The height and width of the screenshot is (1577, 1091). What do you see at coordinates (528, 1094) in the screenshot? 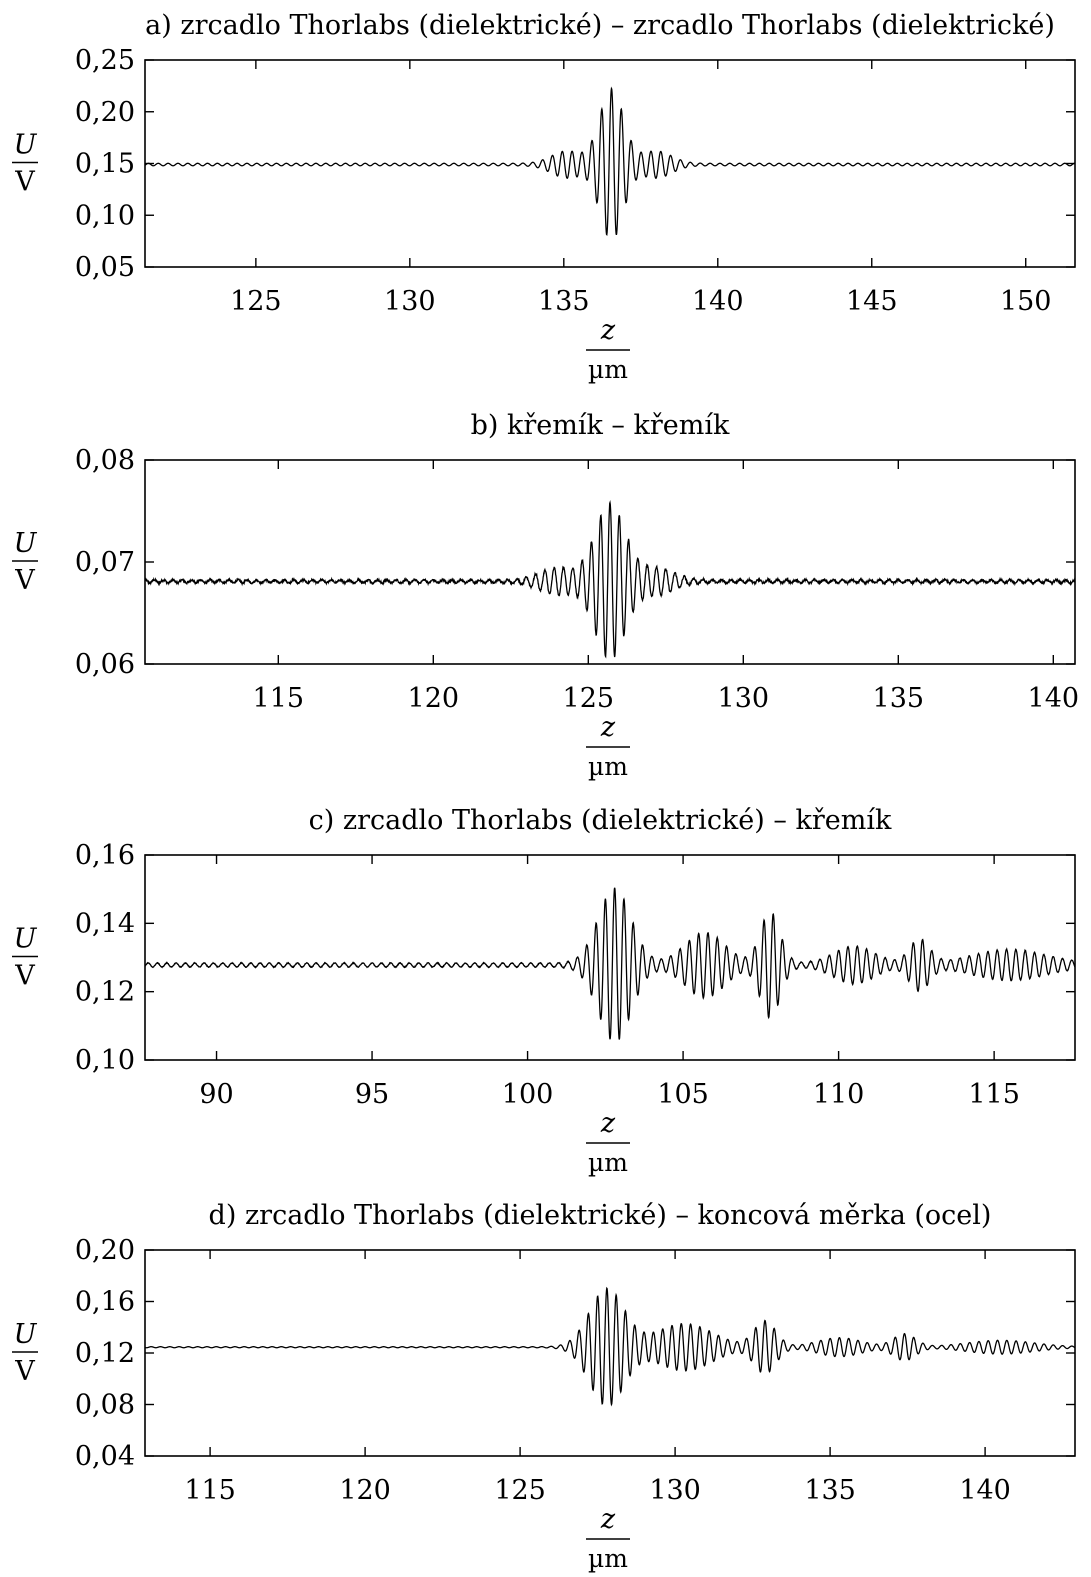
I see `x-tick-label: 100` at bounding box center [528, 1094].